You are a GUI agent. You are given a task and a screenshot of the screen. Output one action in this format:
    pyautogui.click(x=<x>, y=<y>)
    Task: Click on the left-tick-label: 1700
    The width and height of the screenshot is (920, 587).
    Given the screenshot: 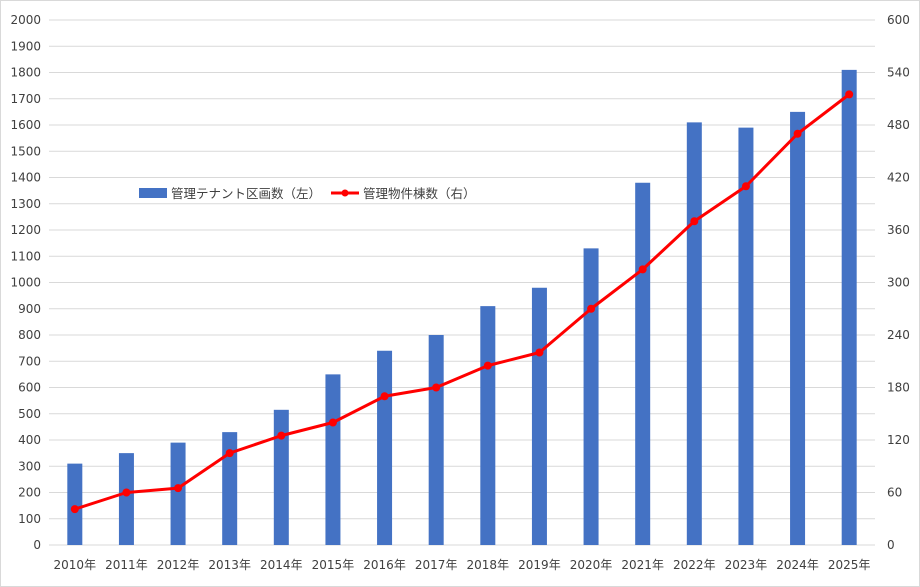 What is the action you would take?
    pyautogui.click(x=25, y=99)
    